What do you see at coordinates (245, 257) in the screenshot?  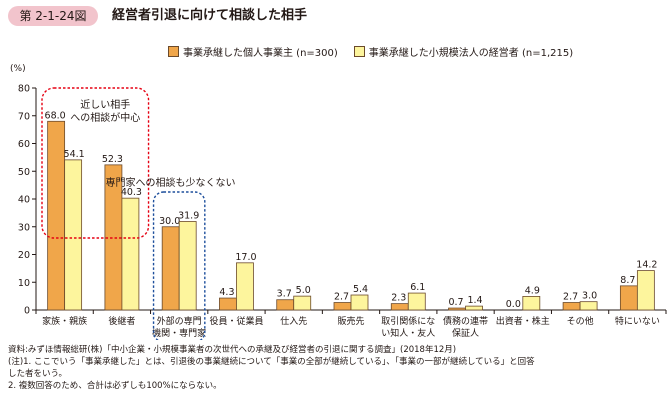 I see `data-label: 17.0` at bounding box center [245, 257].